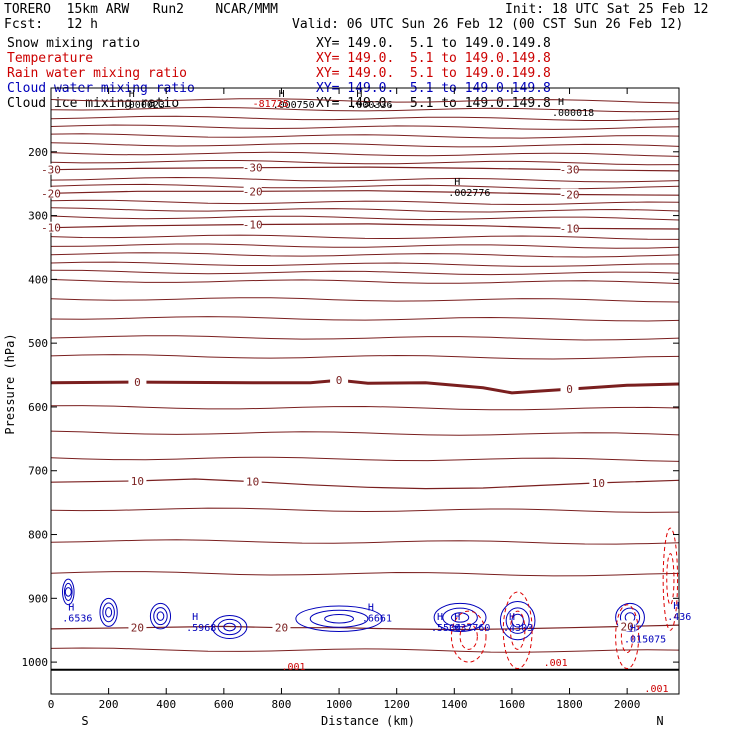  I want to click on y-tick-label: 500, so click(38, 343).